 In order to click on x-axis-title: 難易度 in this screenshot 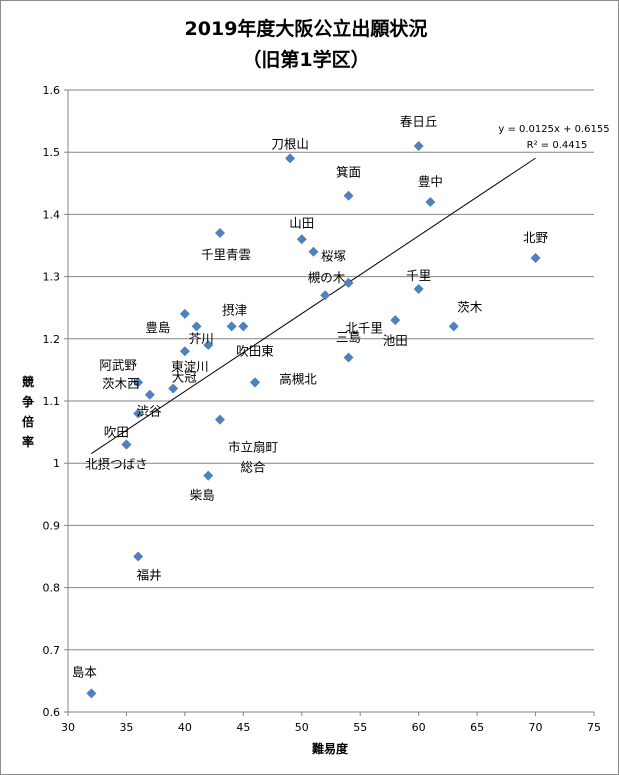, I will do `click(330, 748)`.